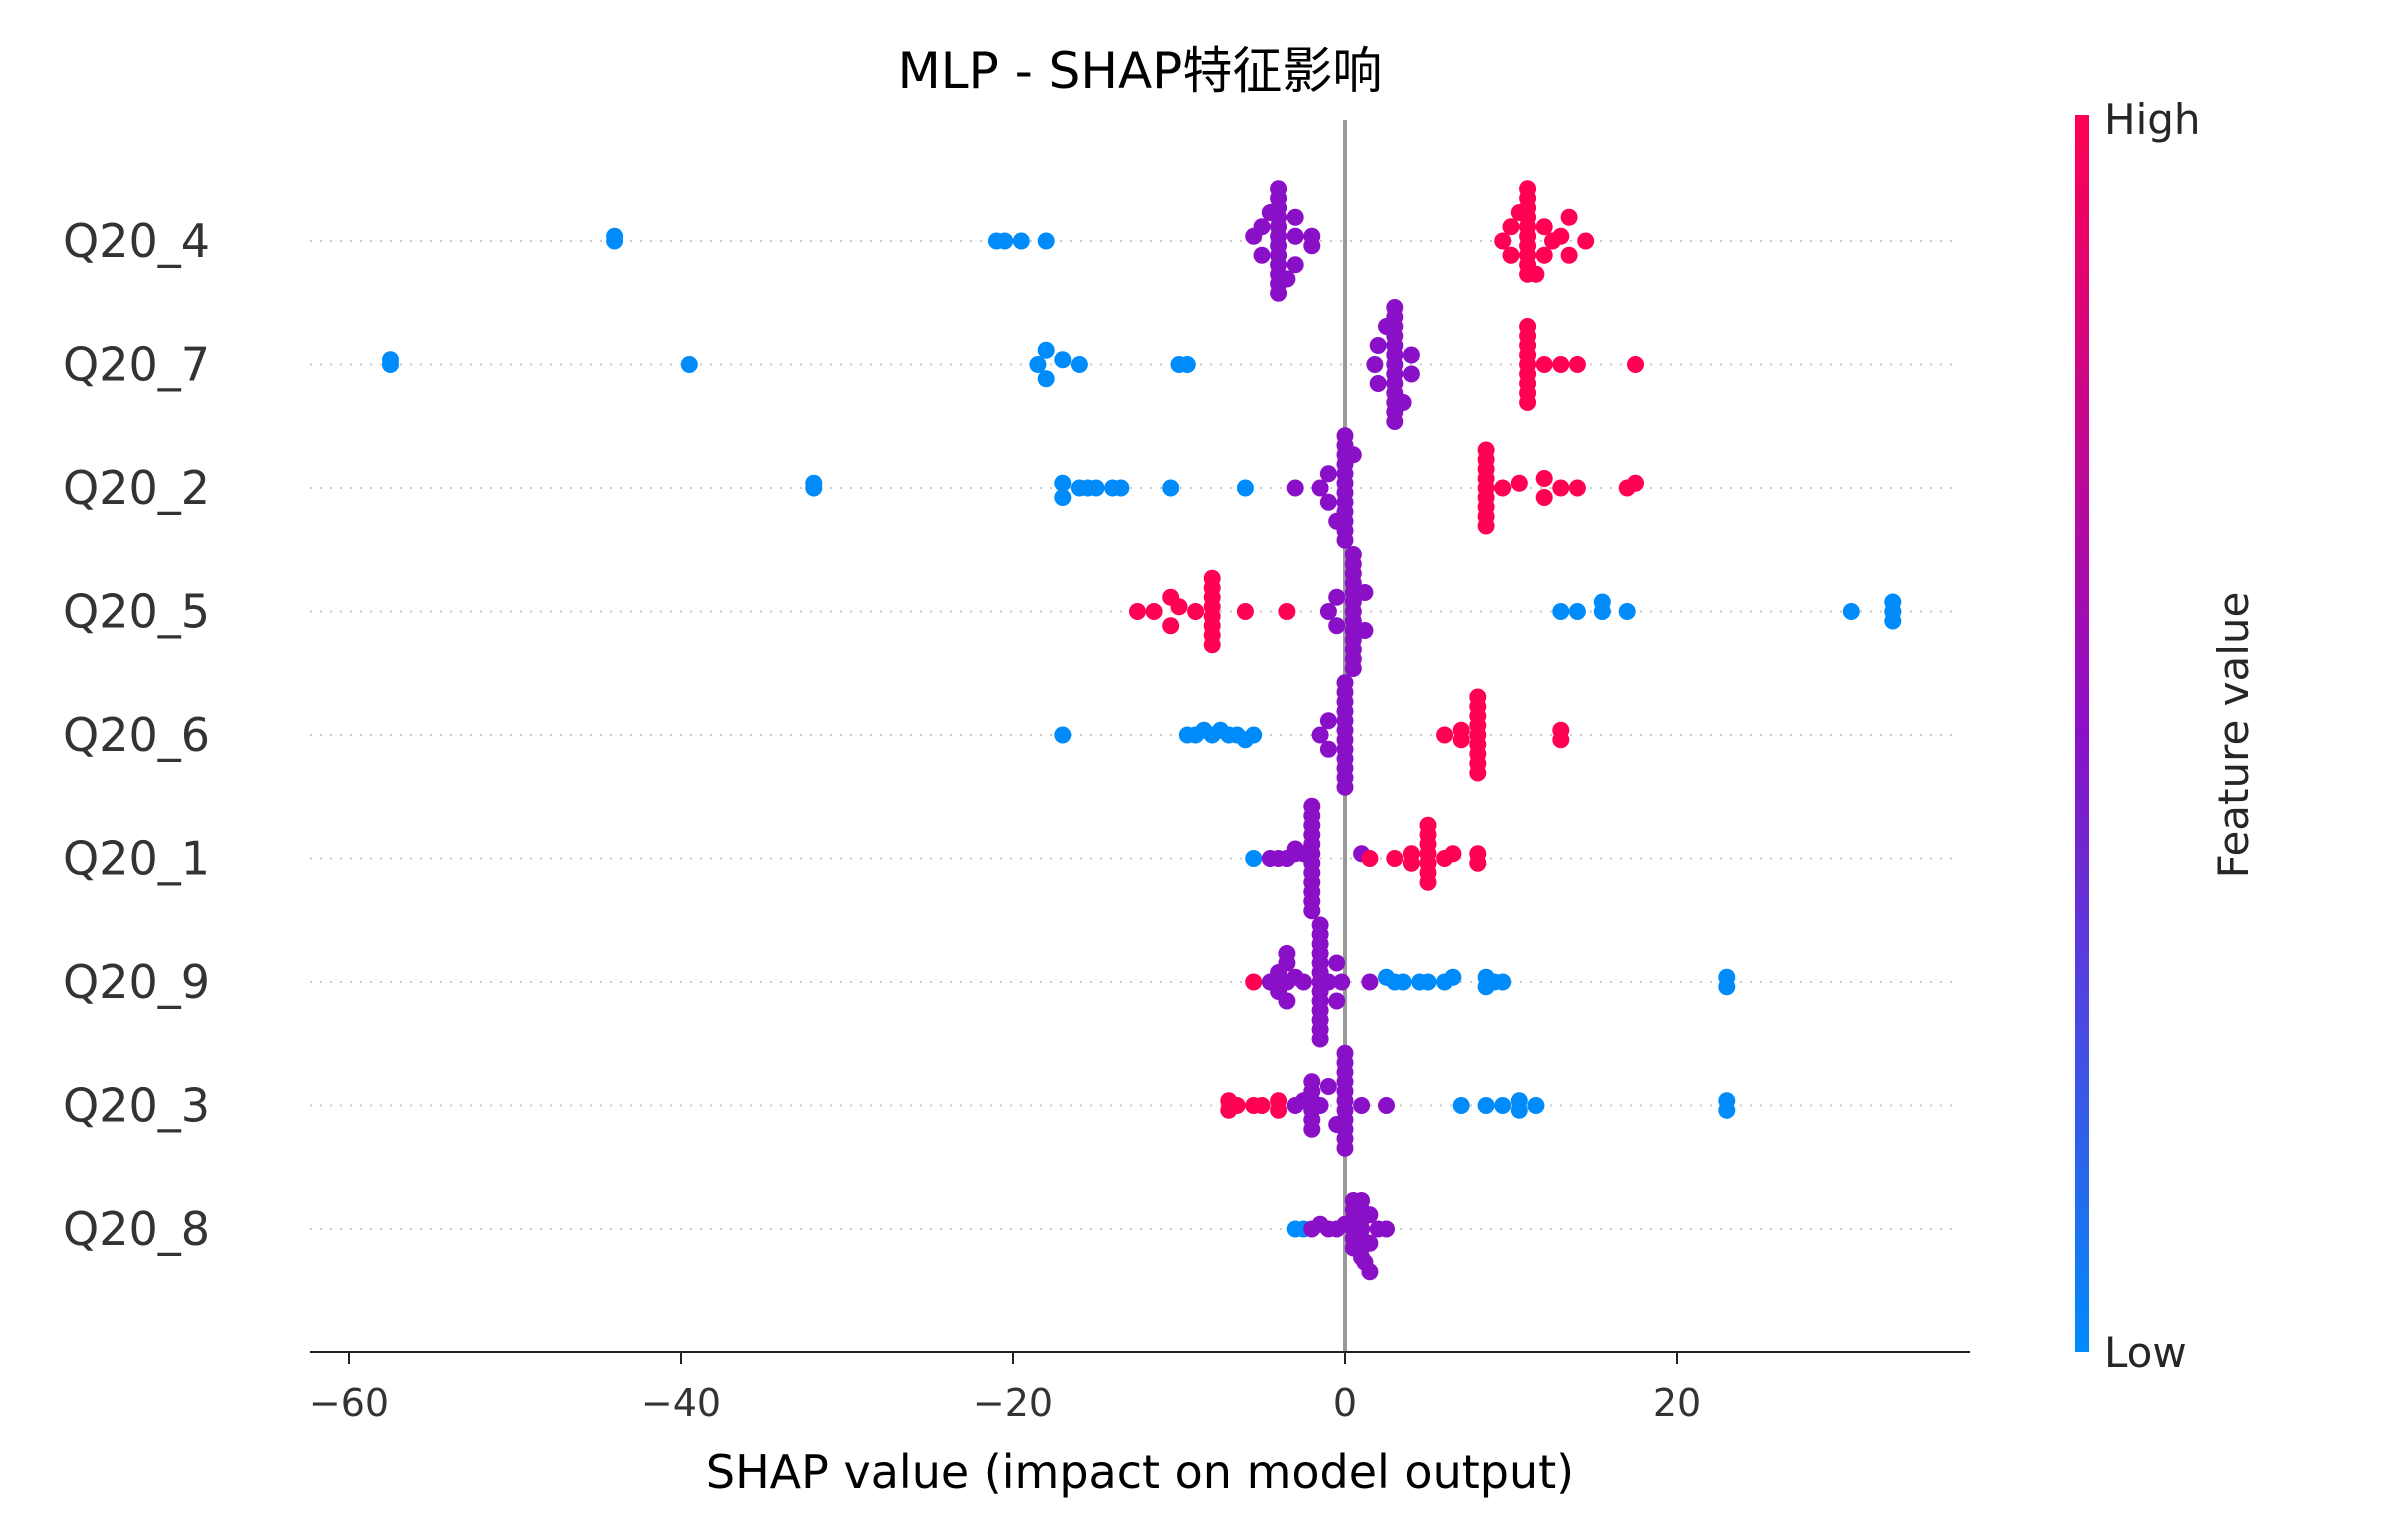  Describe the element at coordinates (136, 241) in the screenshot. I see `feature-label: Q20_4` at that location.